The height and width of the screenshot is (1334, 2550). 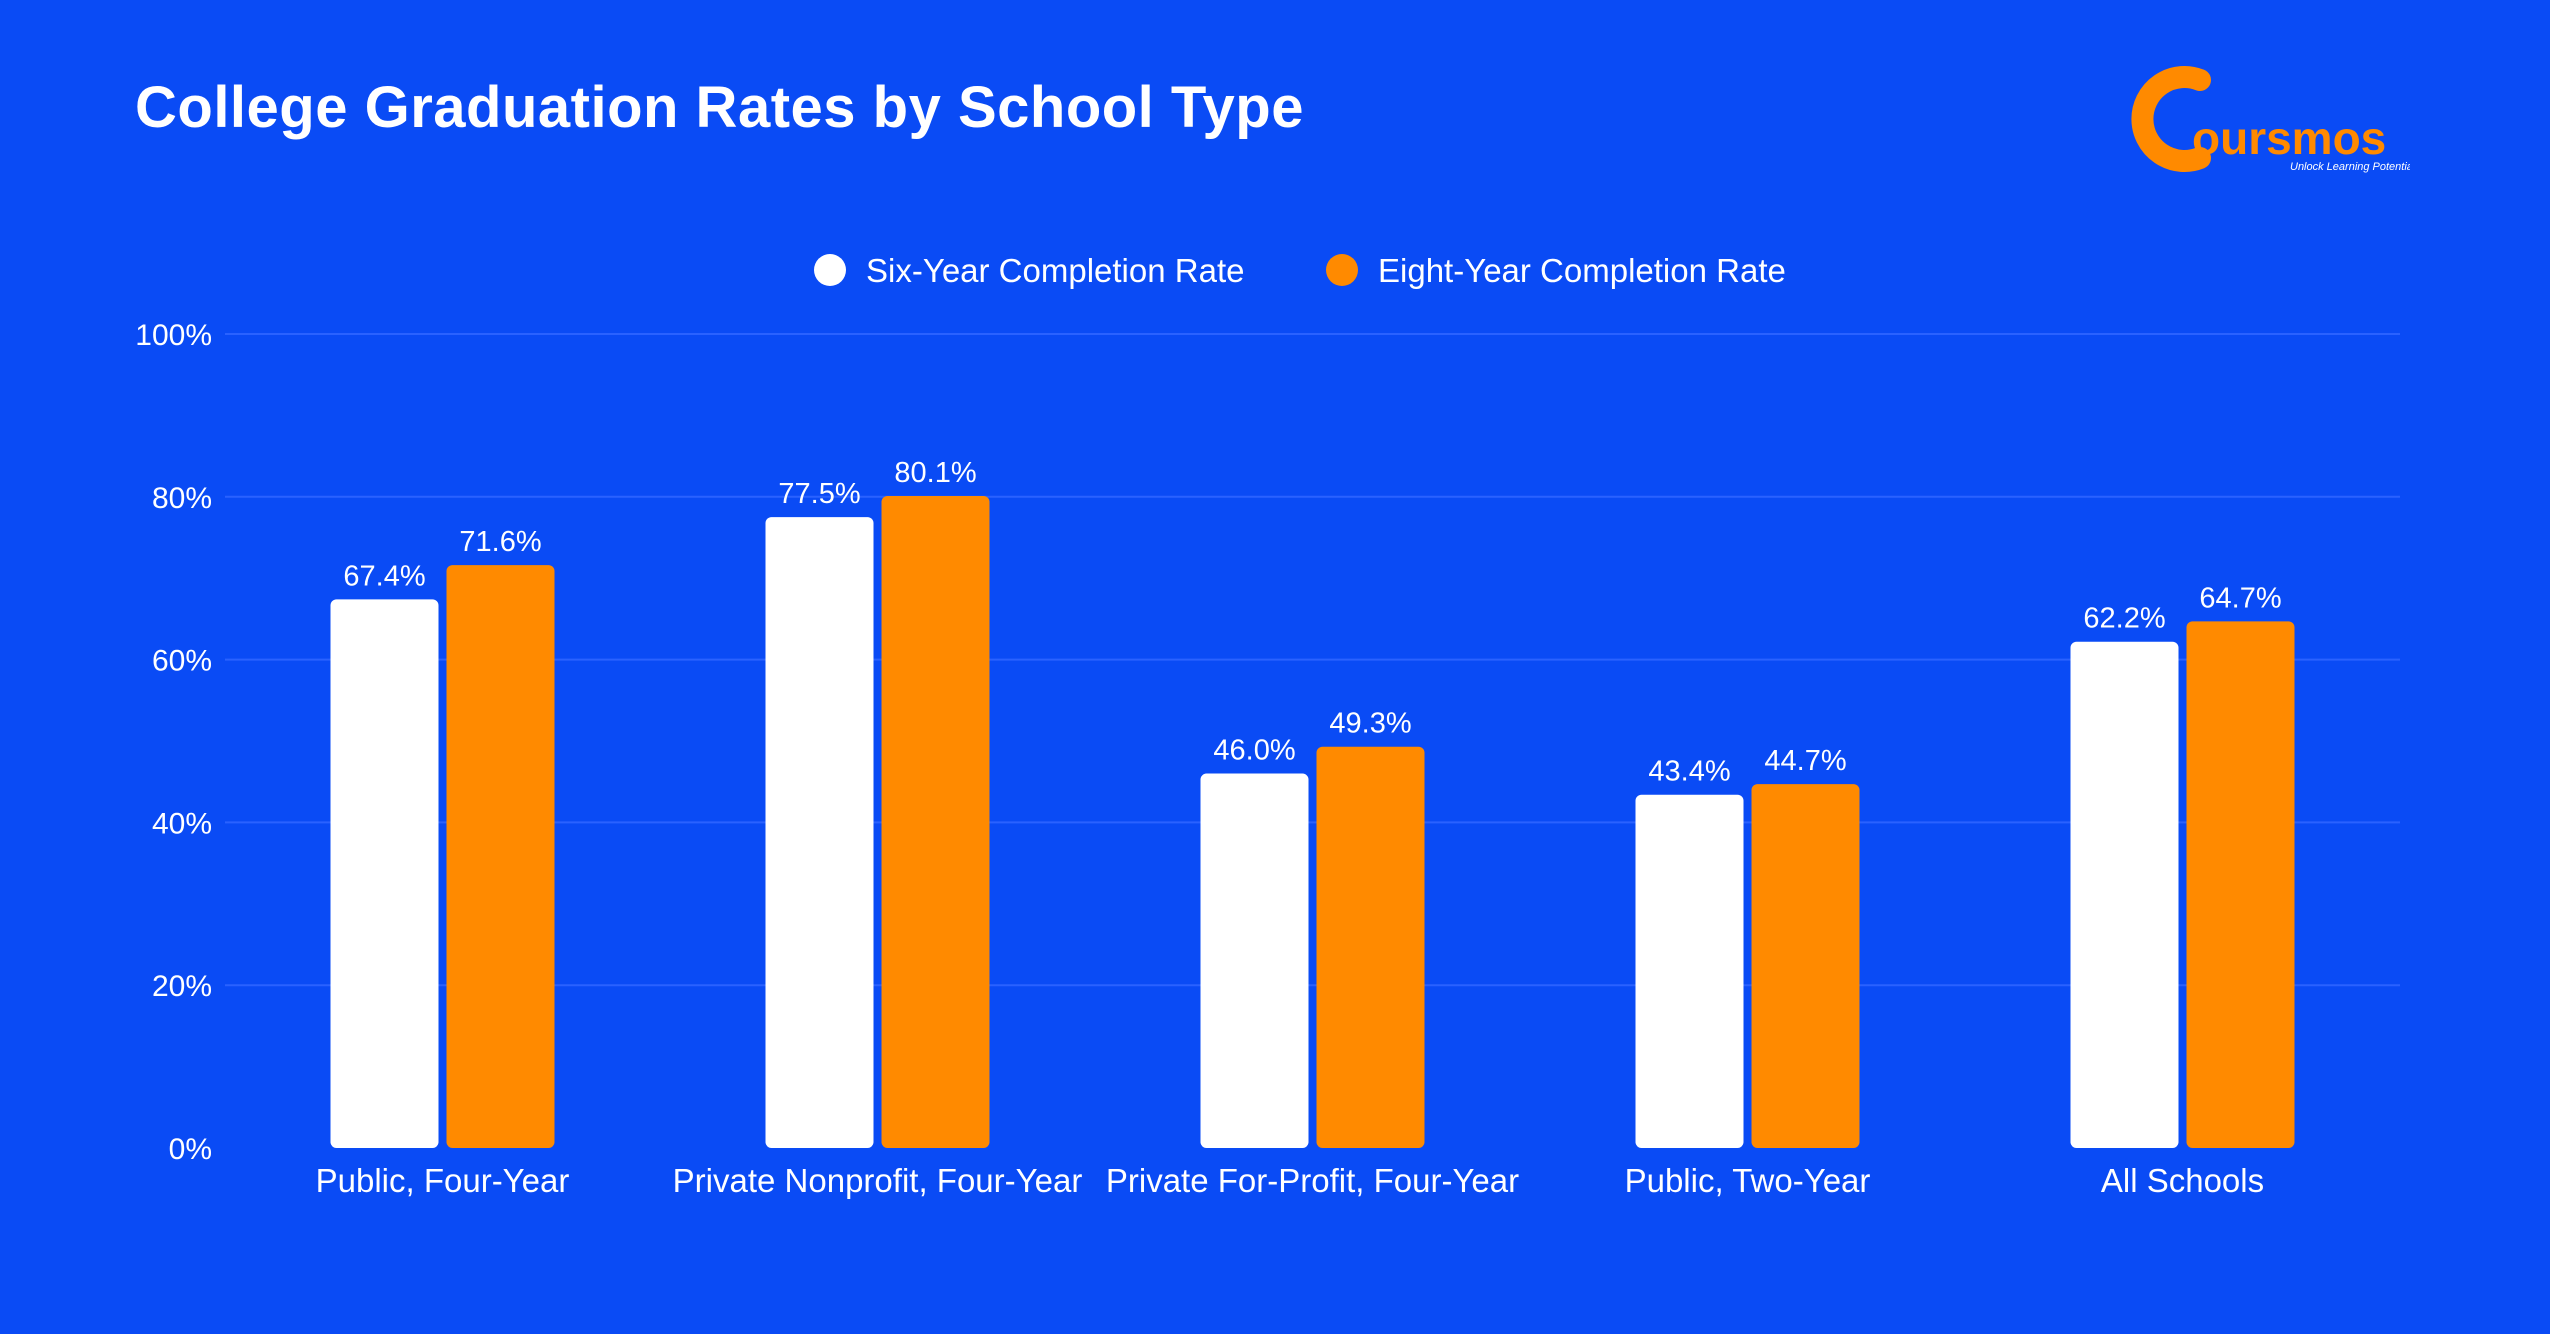 What do you see at coordinates (2171, 119) in the screenshot?
I see `logo-c-mark` at bounding box center [2171, 119].